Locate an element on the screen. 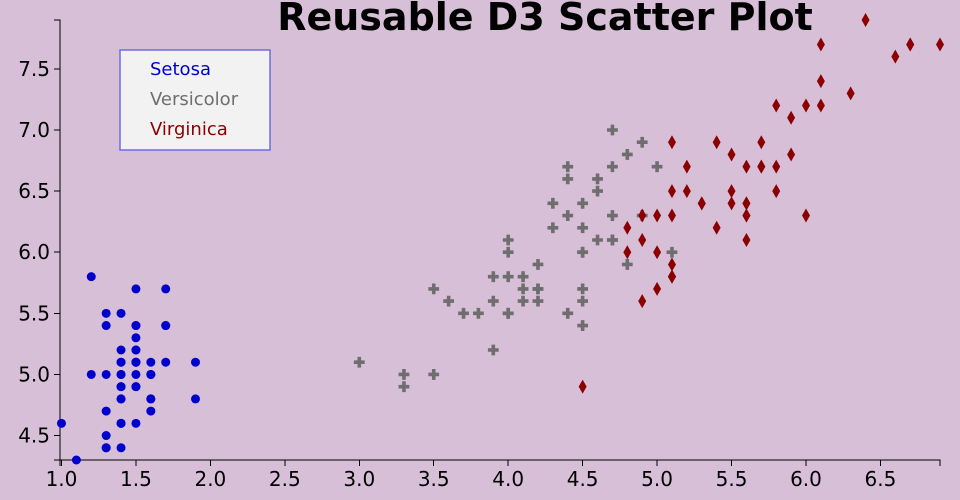 Image resolution: width=960 pixels, height=500 pixels. x-tick-label: 5.5 is located at coordinates (732, 479).